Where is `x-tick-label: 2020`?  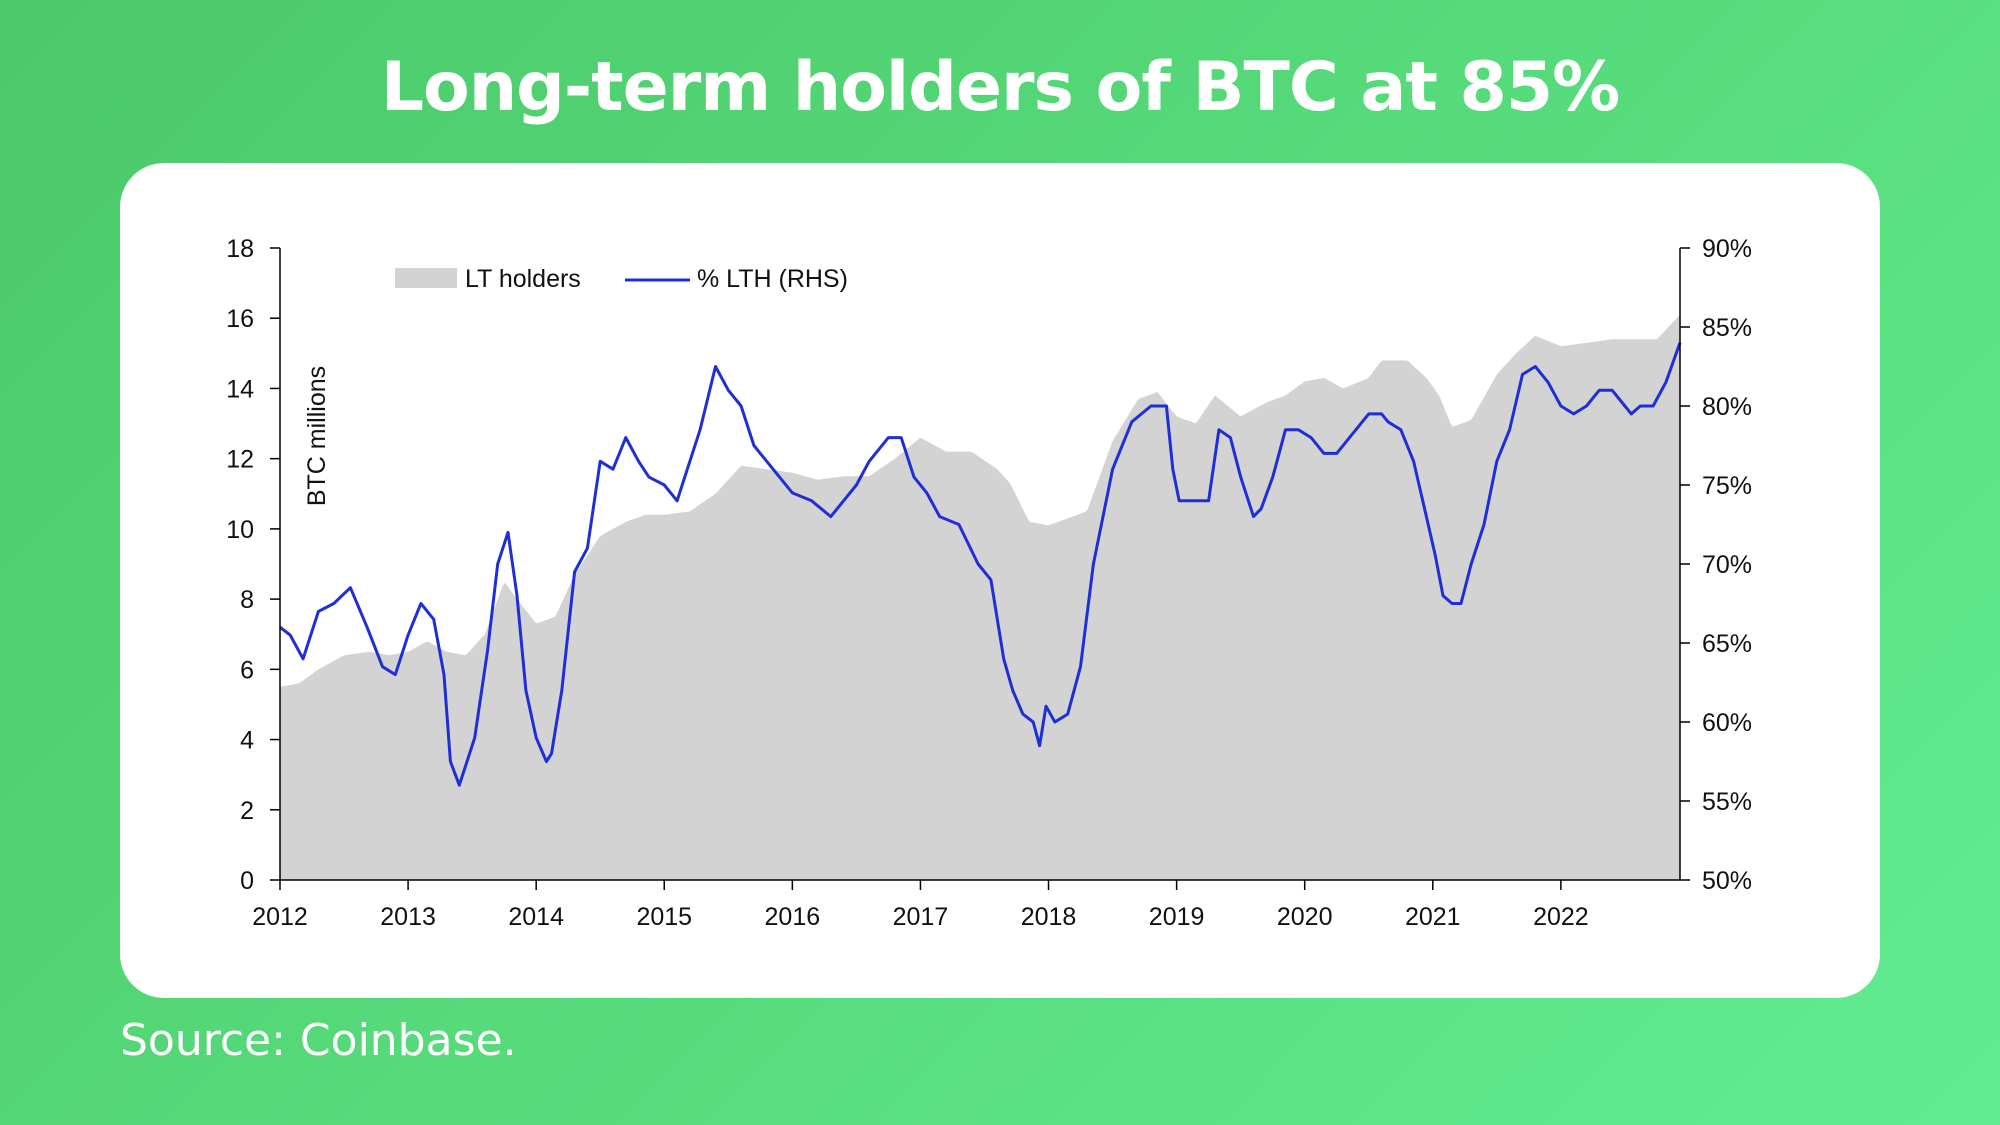 x-tick-label: 2020 is located at coordinates (1305, 917).